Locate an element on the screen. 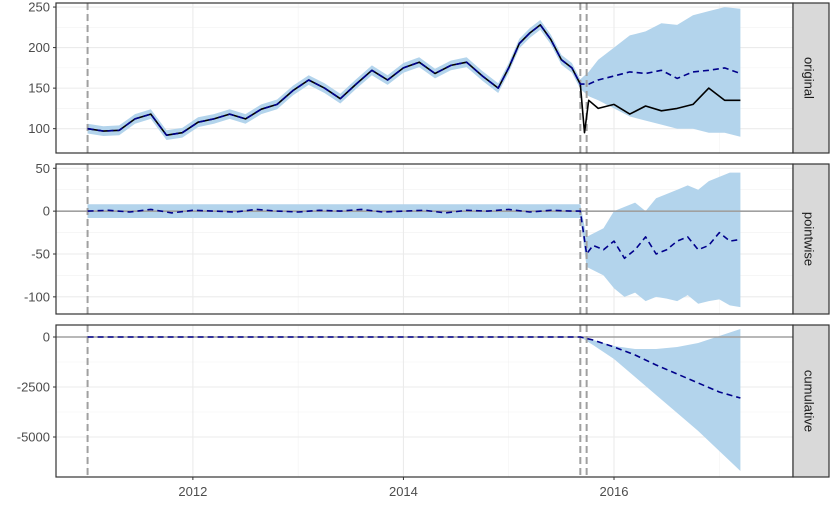 The height and width of the screenshot is (510, 831). y-tick-label: 200 is located at coordinates (39, 47).